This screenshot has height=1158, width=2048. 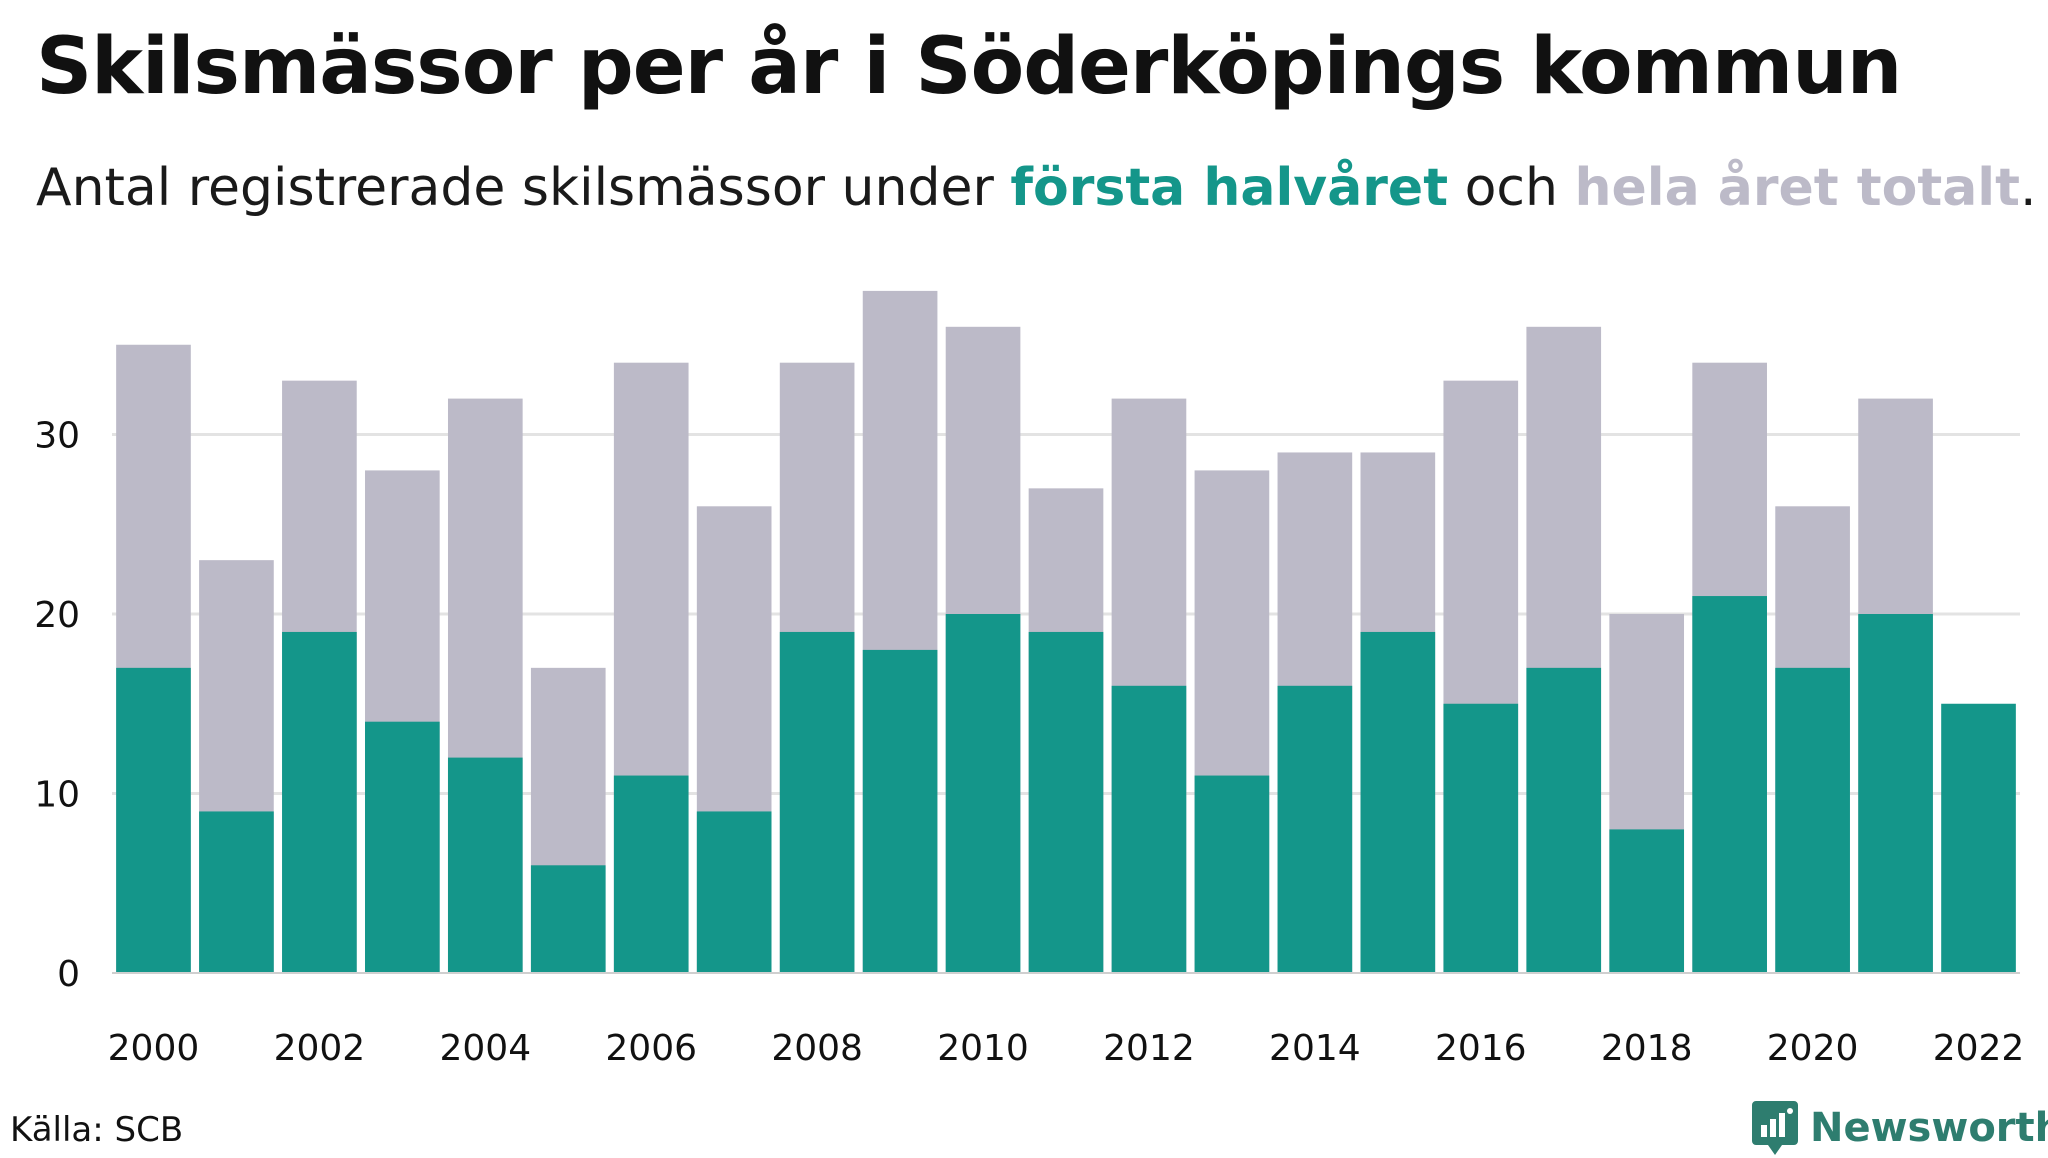 I want to click on brand: Newsworthy, so click(x=1900, y=1128).